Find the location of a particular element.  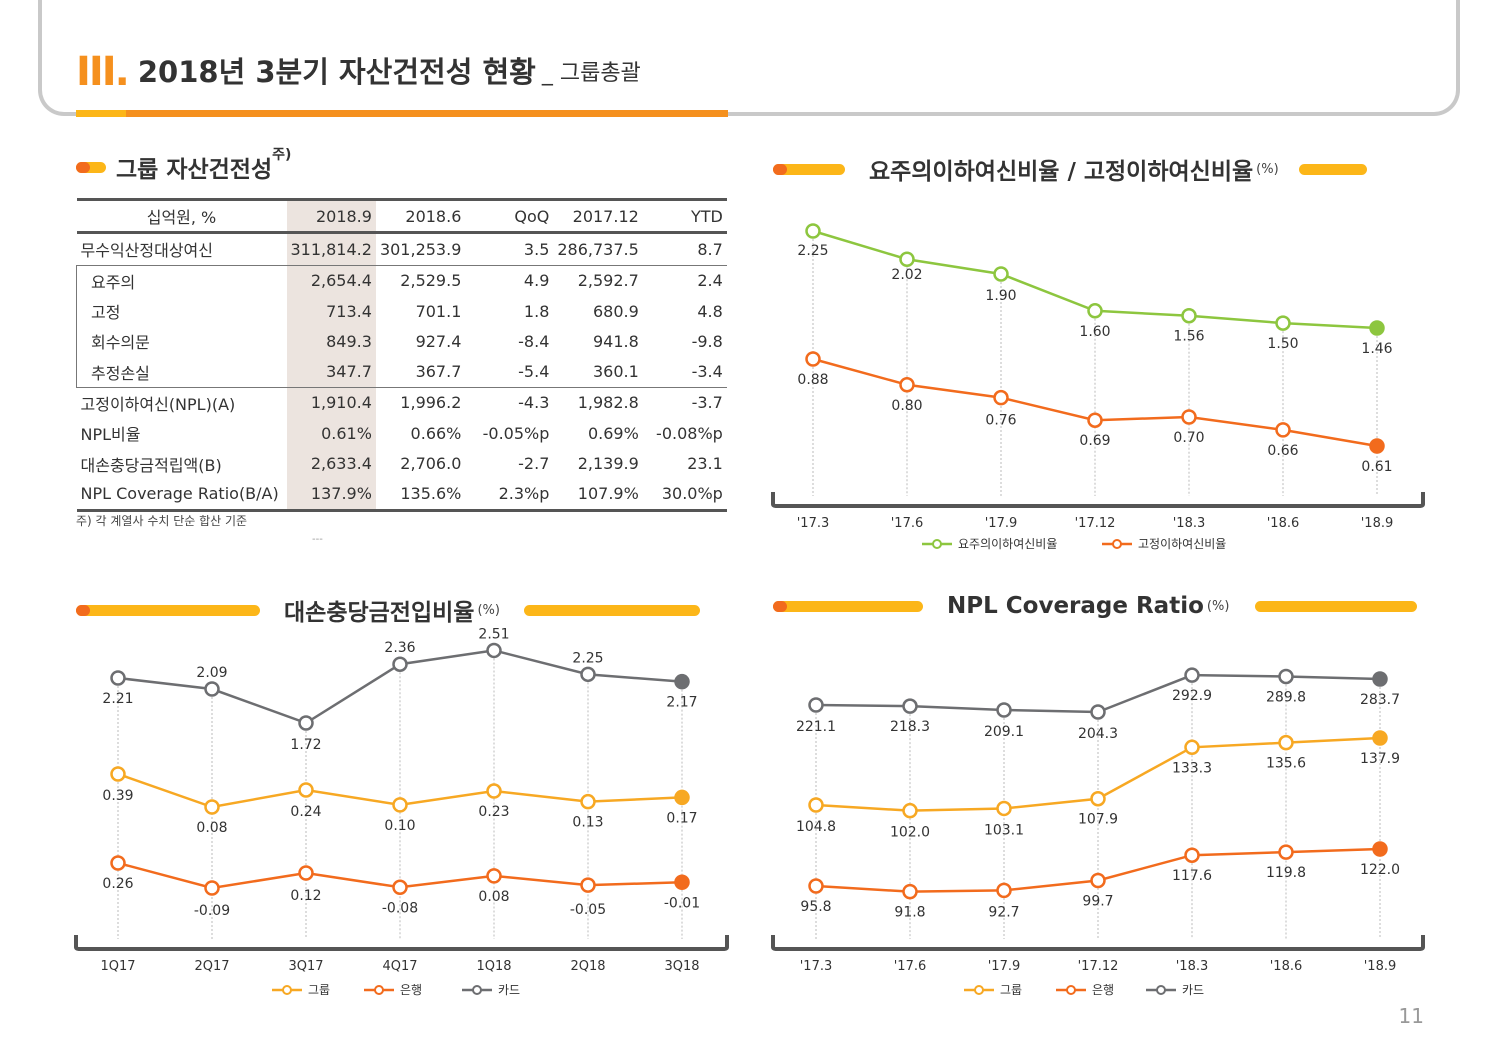

cell: 4.8 is located at coordinates (710, 311).